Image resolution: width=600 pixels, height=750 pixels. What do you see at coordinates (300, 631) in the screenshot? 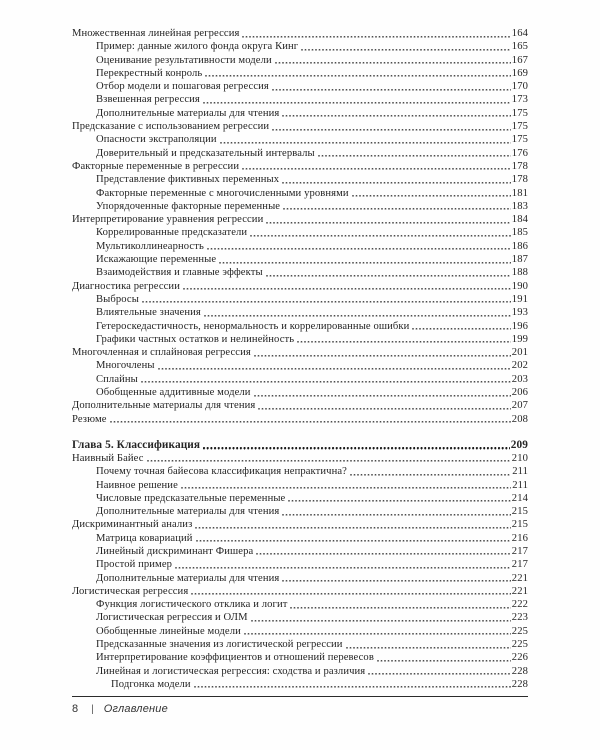
I see `toc-entry: Обобщенные линейные модели 225` at bounding box center [300, 631].